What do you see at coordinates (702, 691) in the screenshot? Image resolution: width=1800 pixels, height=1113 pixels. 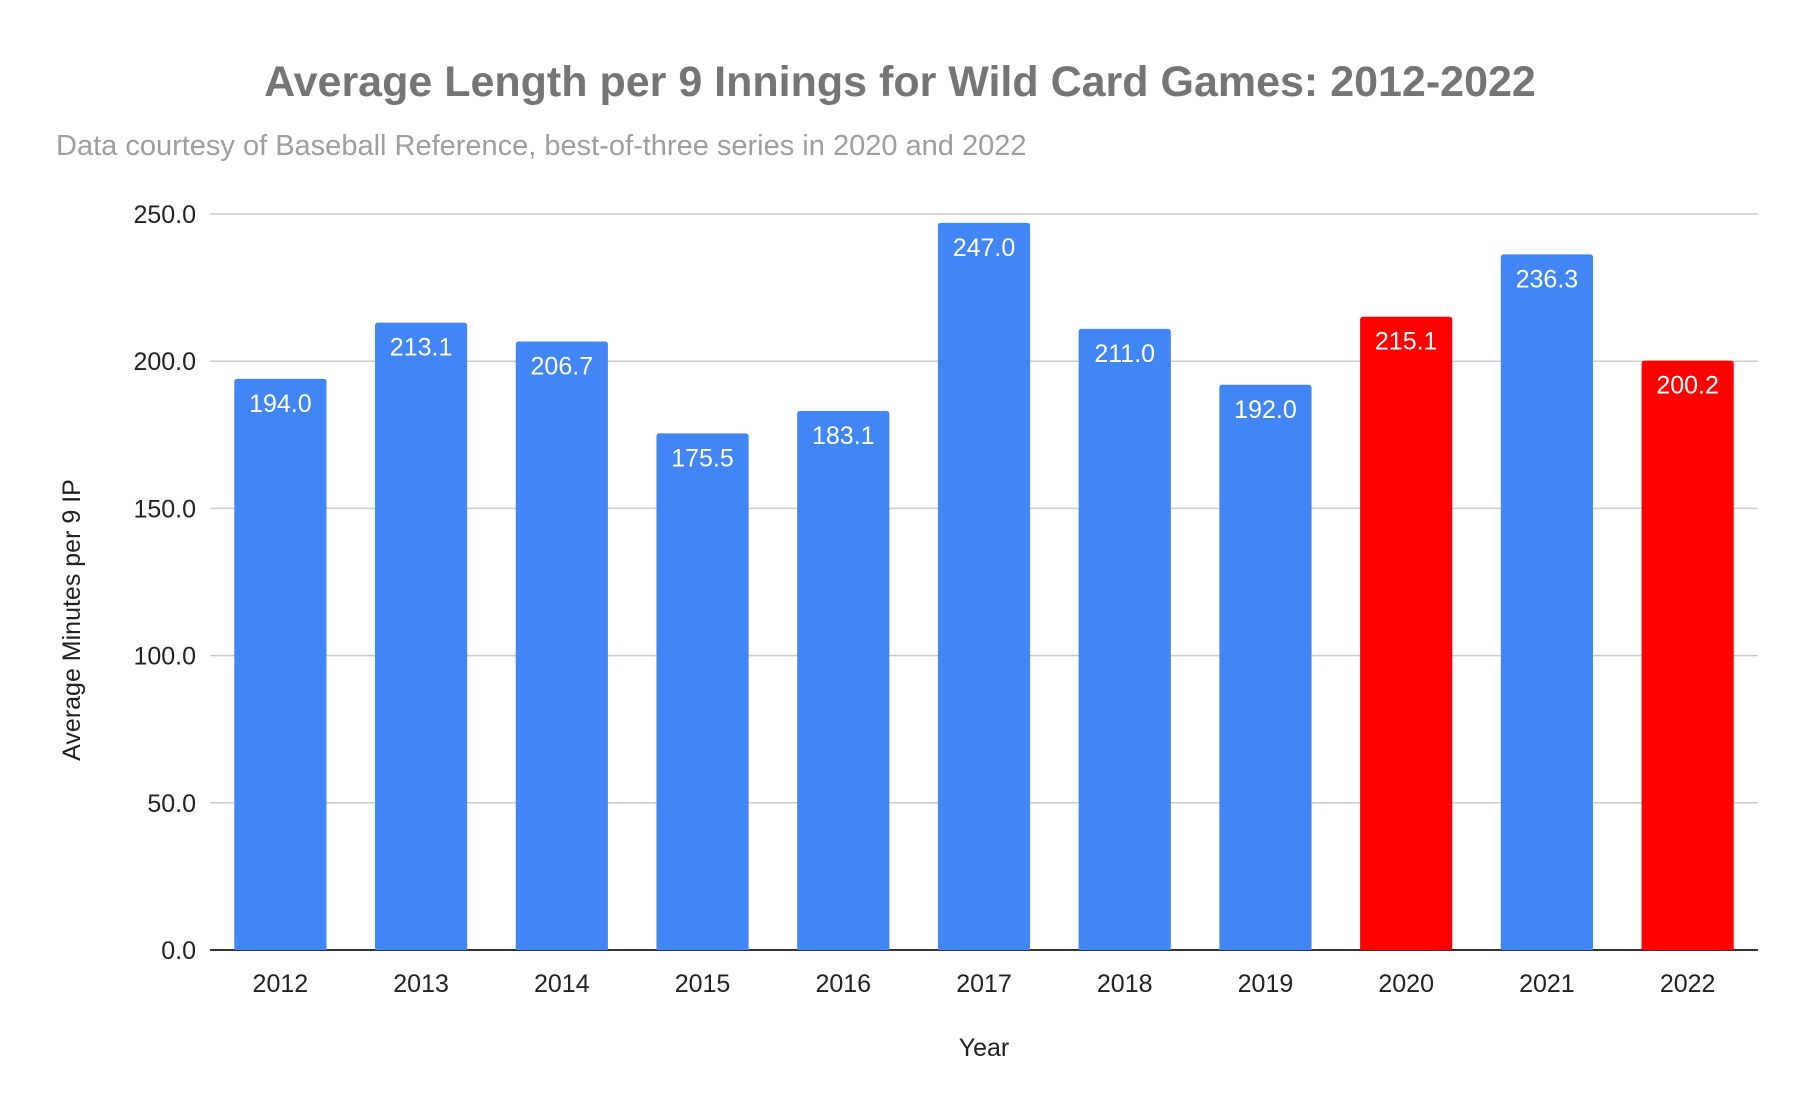 I see `bar-2015` at bounding box center [702, 691].